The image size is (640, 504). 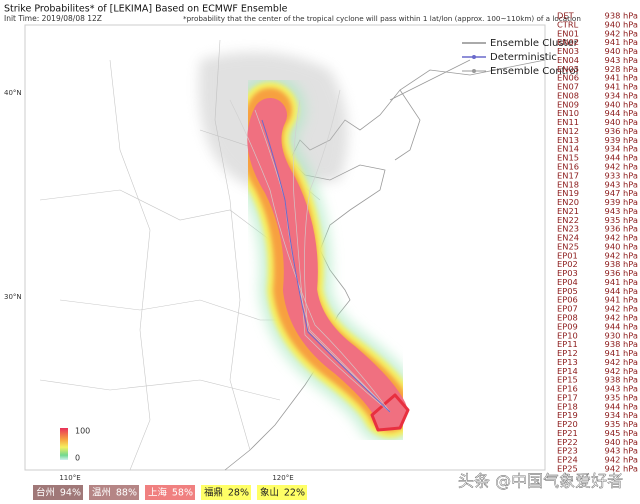 I want to click on station-name: 象山, so click(x=269, y=493).